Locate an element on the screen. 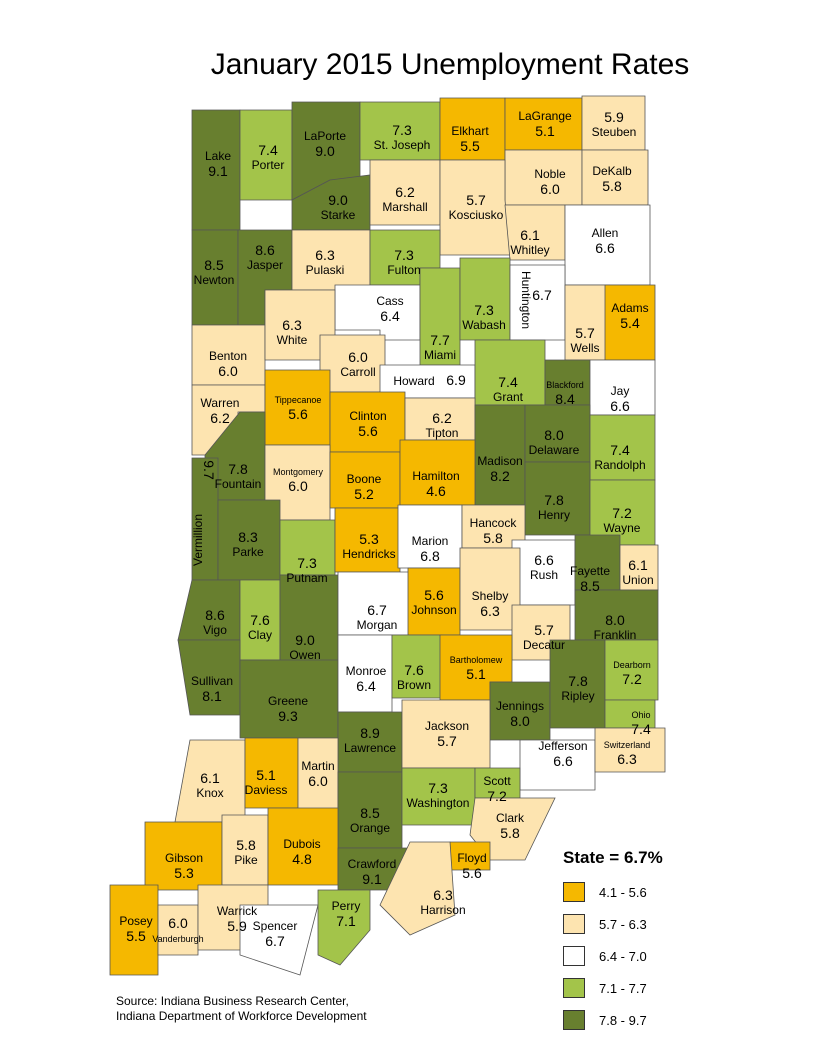  county-name-huntington: Huntington is located at coordinates (526, 300).